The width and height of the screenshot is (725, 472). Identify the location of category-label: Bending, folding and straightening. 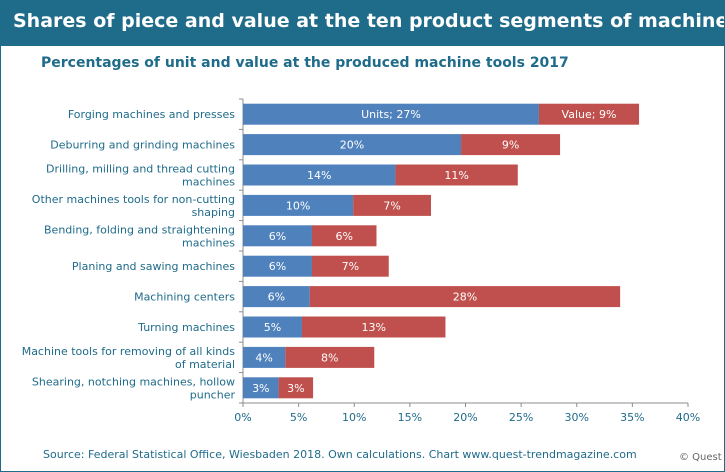
(139, 229).